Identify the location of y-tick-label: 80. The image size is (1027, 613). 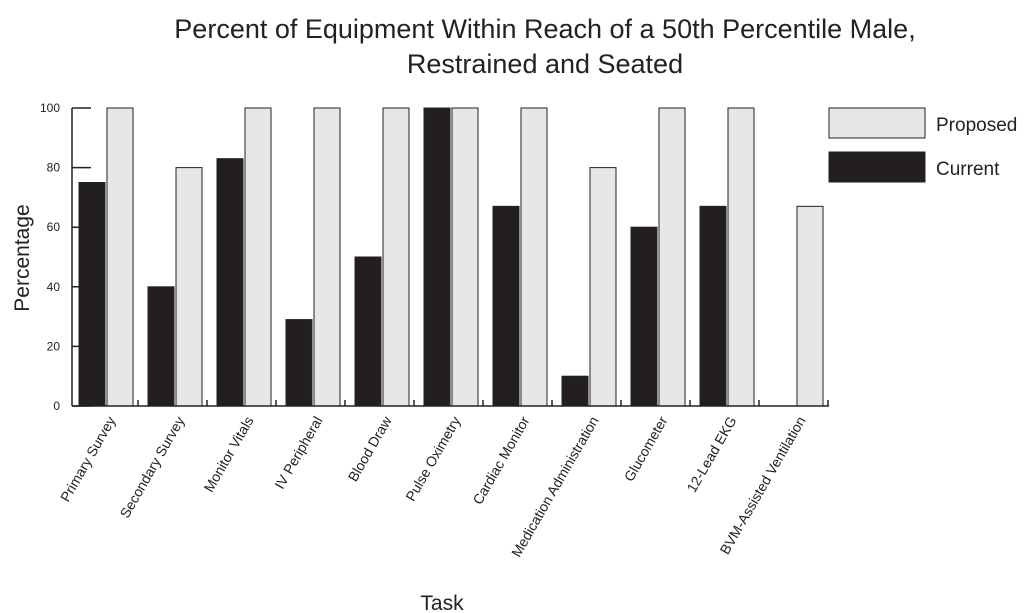
(54, 168).